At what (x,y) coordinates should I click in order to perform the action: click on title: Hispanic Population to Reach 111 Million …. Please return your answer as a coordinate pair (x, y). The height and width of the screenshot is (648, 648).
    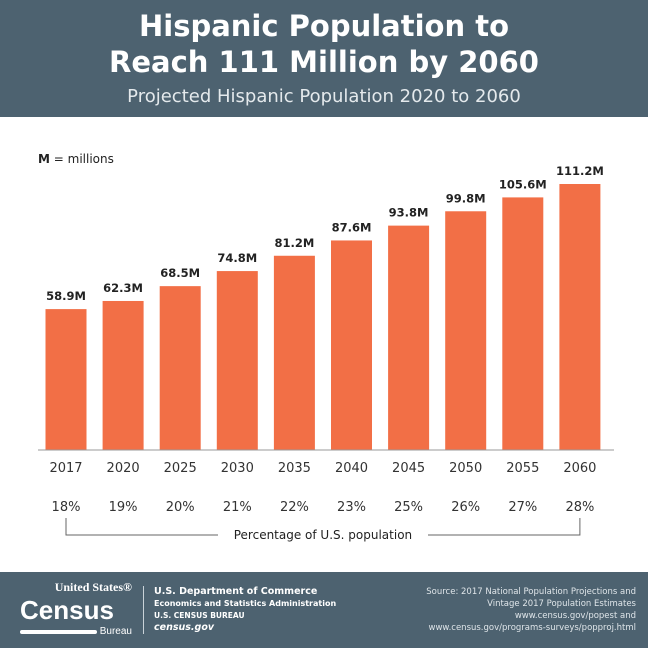
    Looking at the image, I should click on (324, 44).